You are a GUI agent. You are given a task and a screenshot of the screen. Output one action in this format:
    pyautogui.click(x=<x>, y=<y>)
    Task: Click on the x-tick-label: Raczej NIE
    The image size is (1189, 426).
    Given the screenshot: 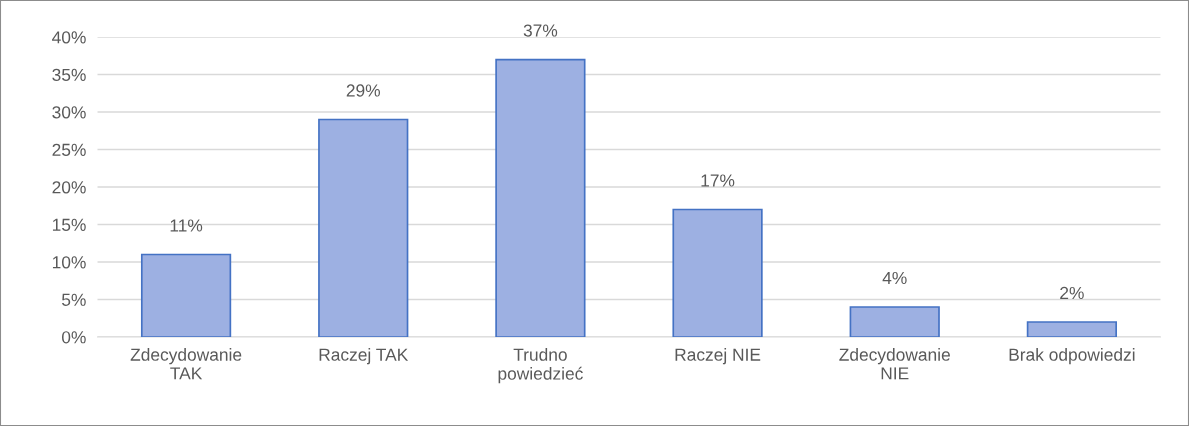 What is the action you would take?
    pyautogui.click(x=718, y=356)
    